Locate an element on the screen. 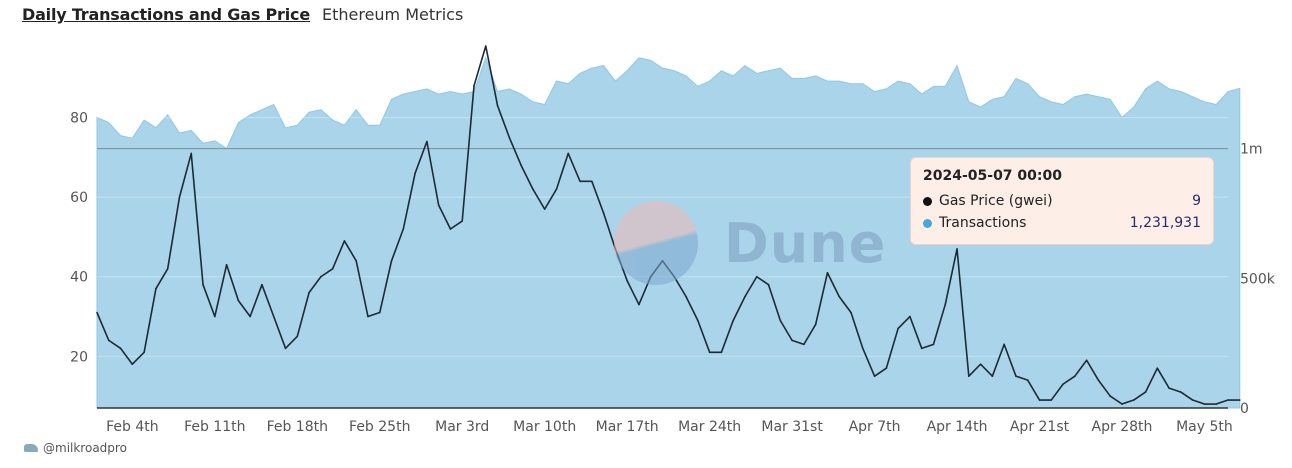  y-left-tick-label: 60 is located at coordinates (79, 198).